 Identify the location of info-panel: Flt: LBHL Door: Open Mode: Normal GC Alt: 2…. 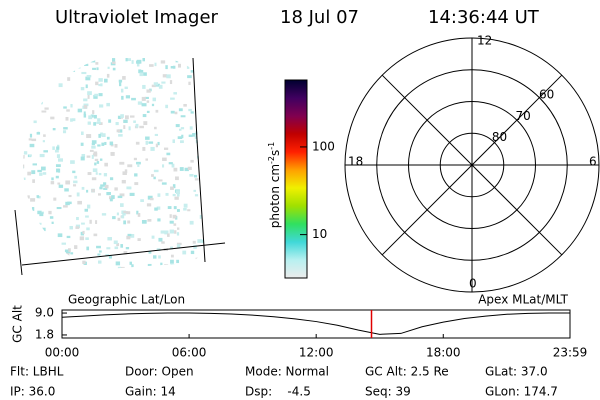
(284, 382).